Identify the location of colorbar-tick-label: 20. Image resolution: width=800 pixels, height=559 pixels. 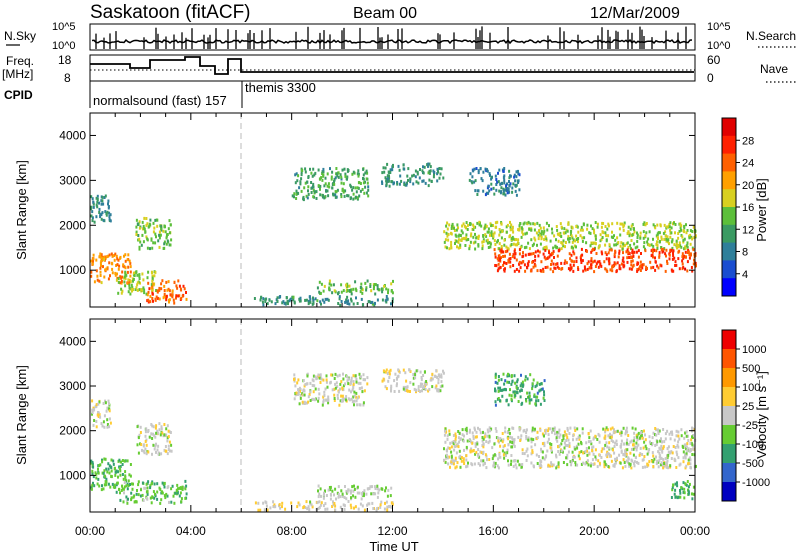
(748, 186).